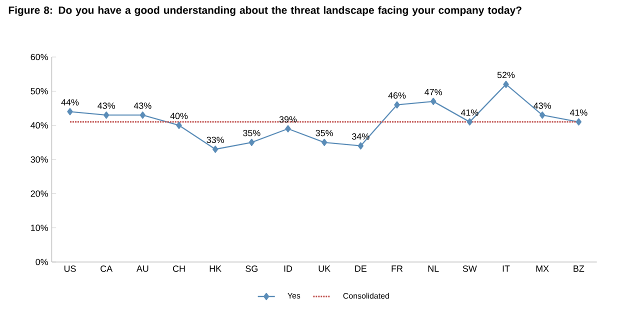 The image size is (630, 320). Describe the element at coordinates (42, 262) in the screenshot. I see `y-tick-label: 0%` at that location.